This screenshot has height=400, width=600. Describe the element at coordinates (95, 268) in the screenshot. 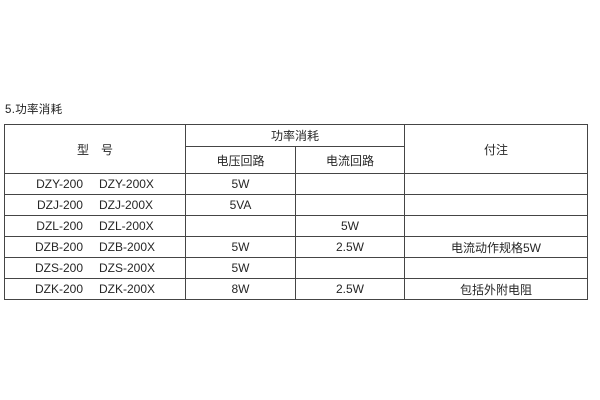

I see `cell-model: DZS-200 DZS-200X` at that location.